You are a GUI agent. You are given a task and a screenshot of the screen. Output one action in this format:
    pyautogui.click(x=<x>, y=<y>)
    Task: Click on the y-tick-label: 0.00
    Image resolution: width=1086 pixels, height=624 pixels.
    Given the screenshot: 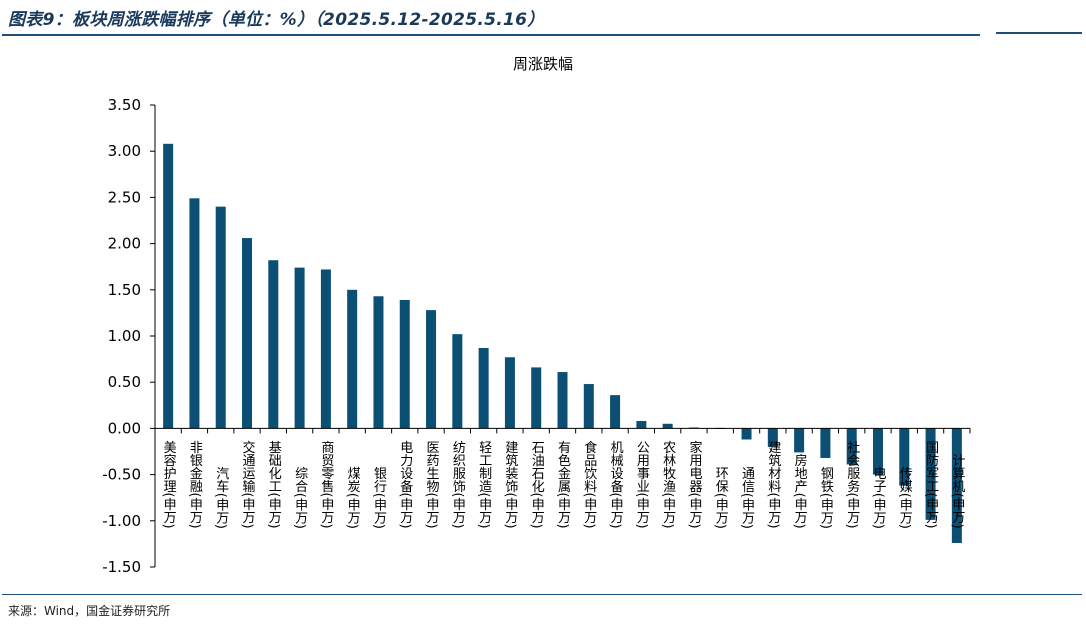 What is the action you would take?
    pyautogui.click(x=124, y=428)
    